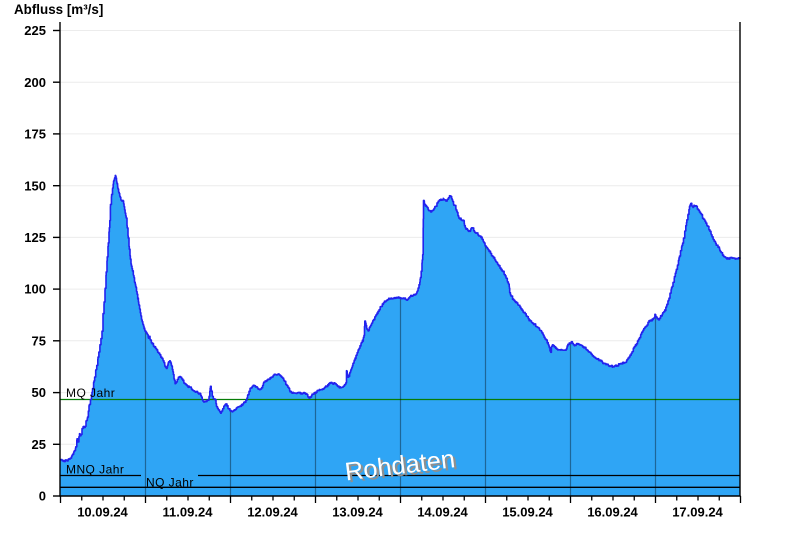 The image size is (800, 550). Describe the element at coordinates (35, 289) in the screenshot. I see `svg-text: 100` at that location.